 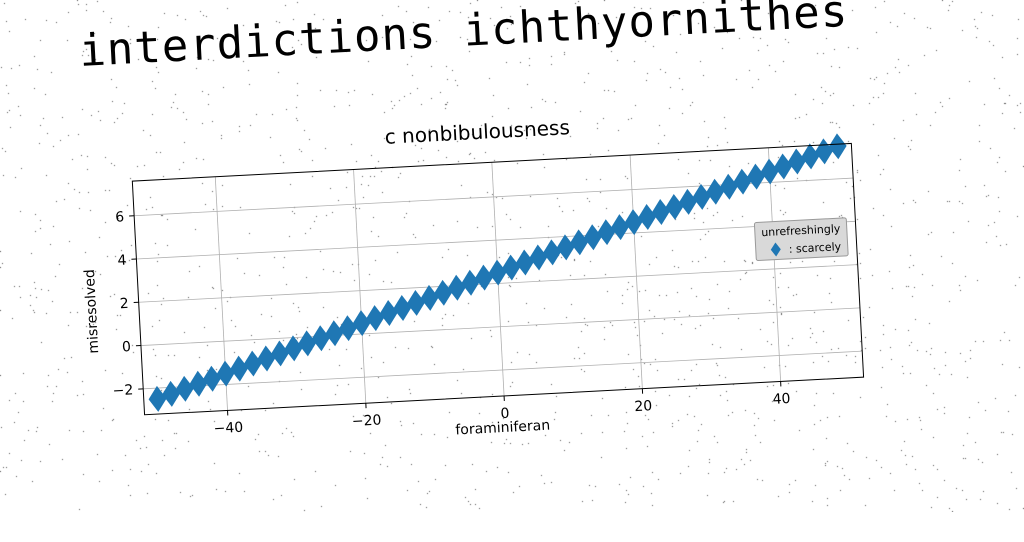 I want to click on x-tick-label: −40, so click(x=228, y=429).